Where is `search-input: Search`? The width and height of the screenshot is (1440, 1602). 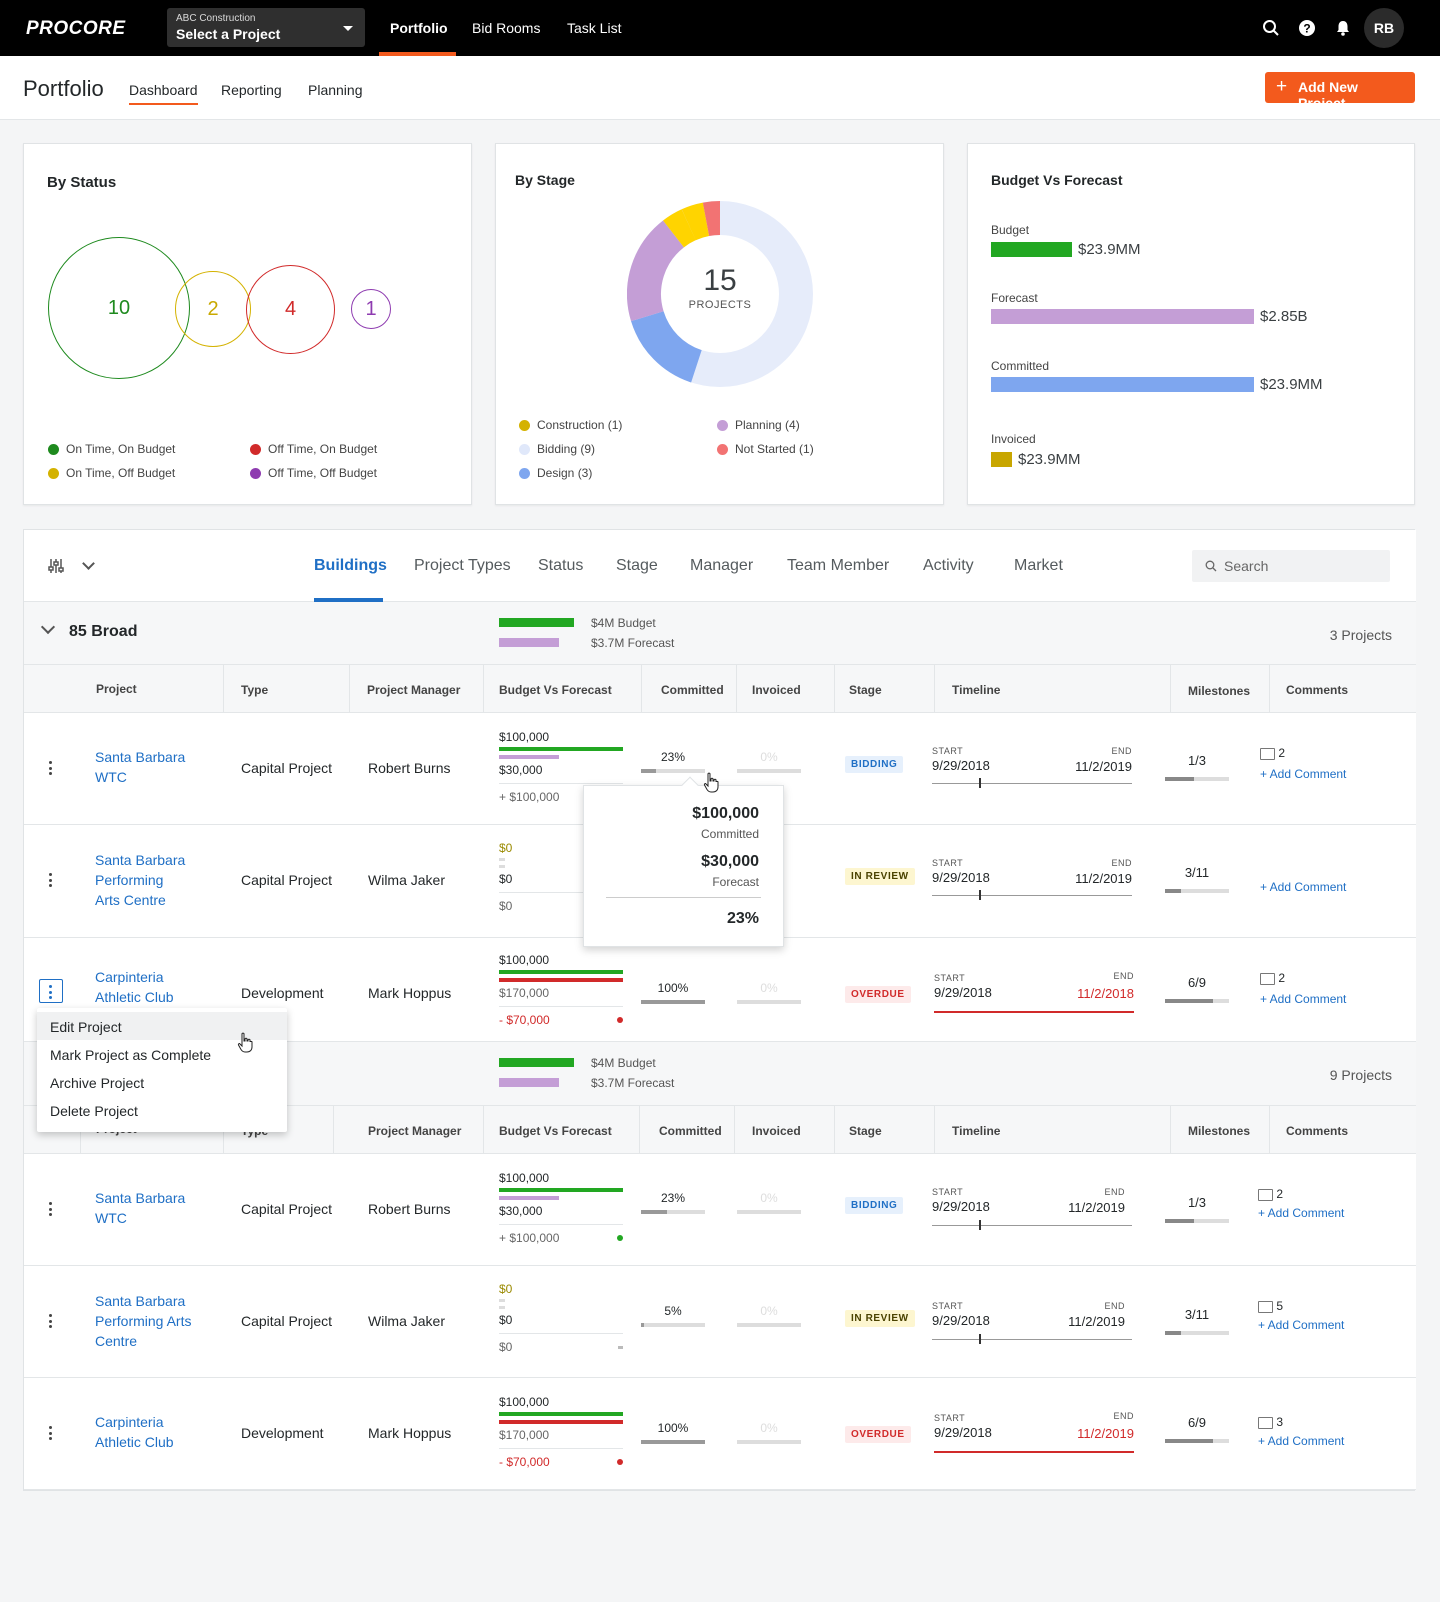 search-input: Search is located at coordinates (1291, 566).